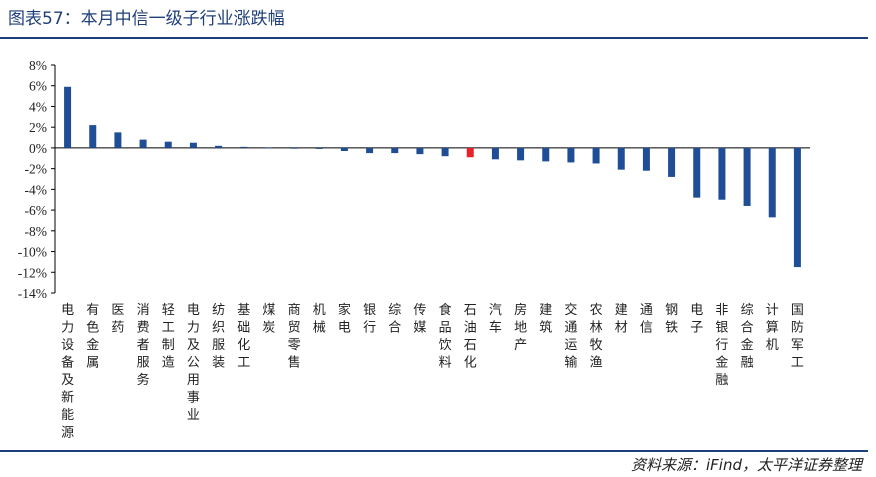 The height and width of the screenshot is (477, 876). Describe the element at coordinates (747, 337) in the screenshot. I see `x-category-label: 综合金融` at that location.